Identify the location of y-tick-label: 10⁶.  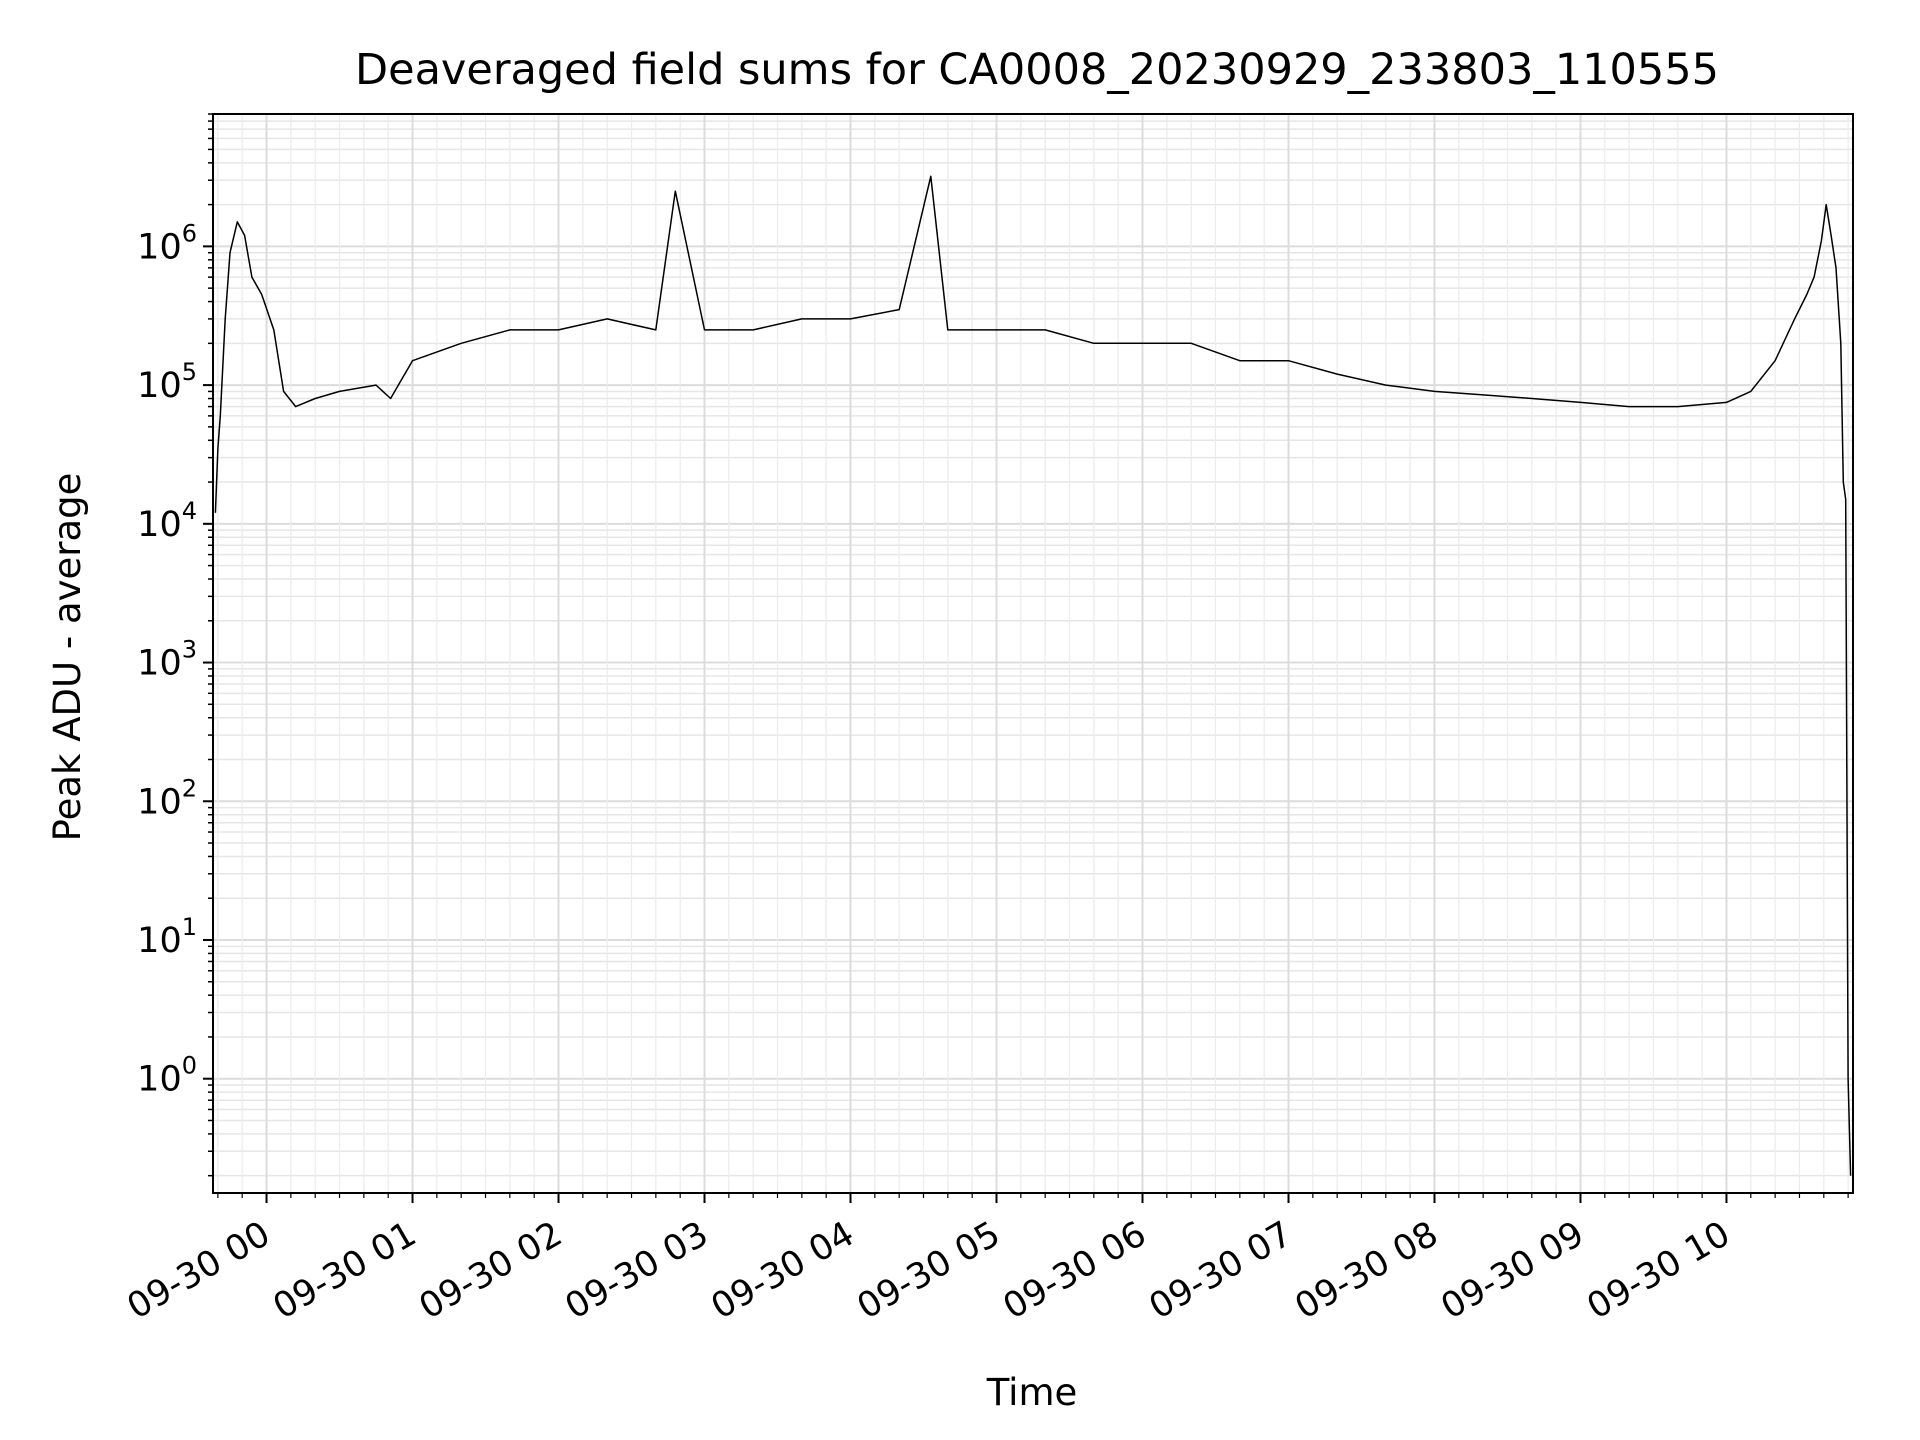
(167, 243).